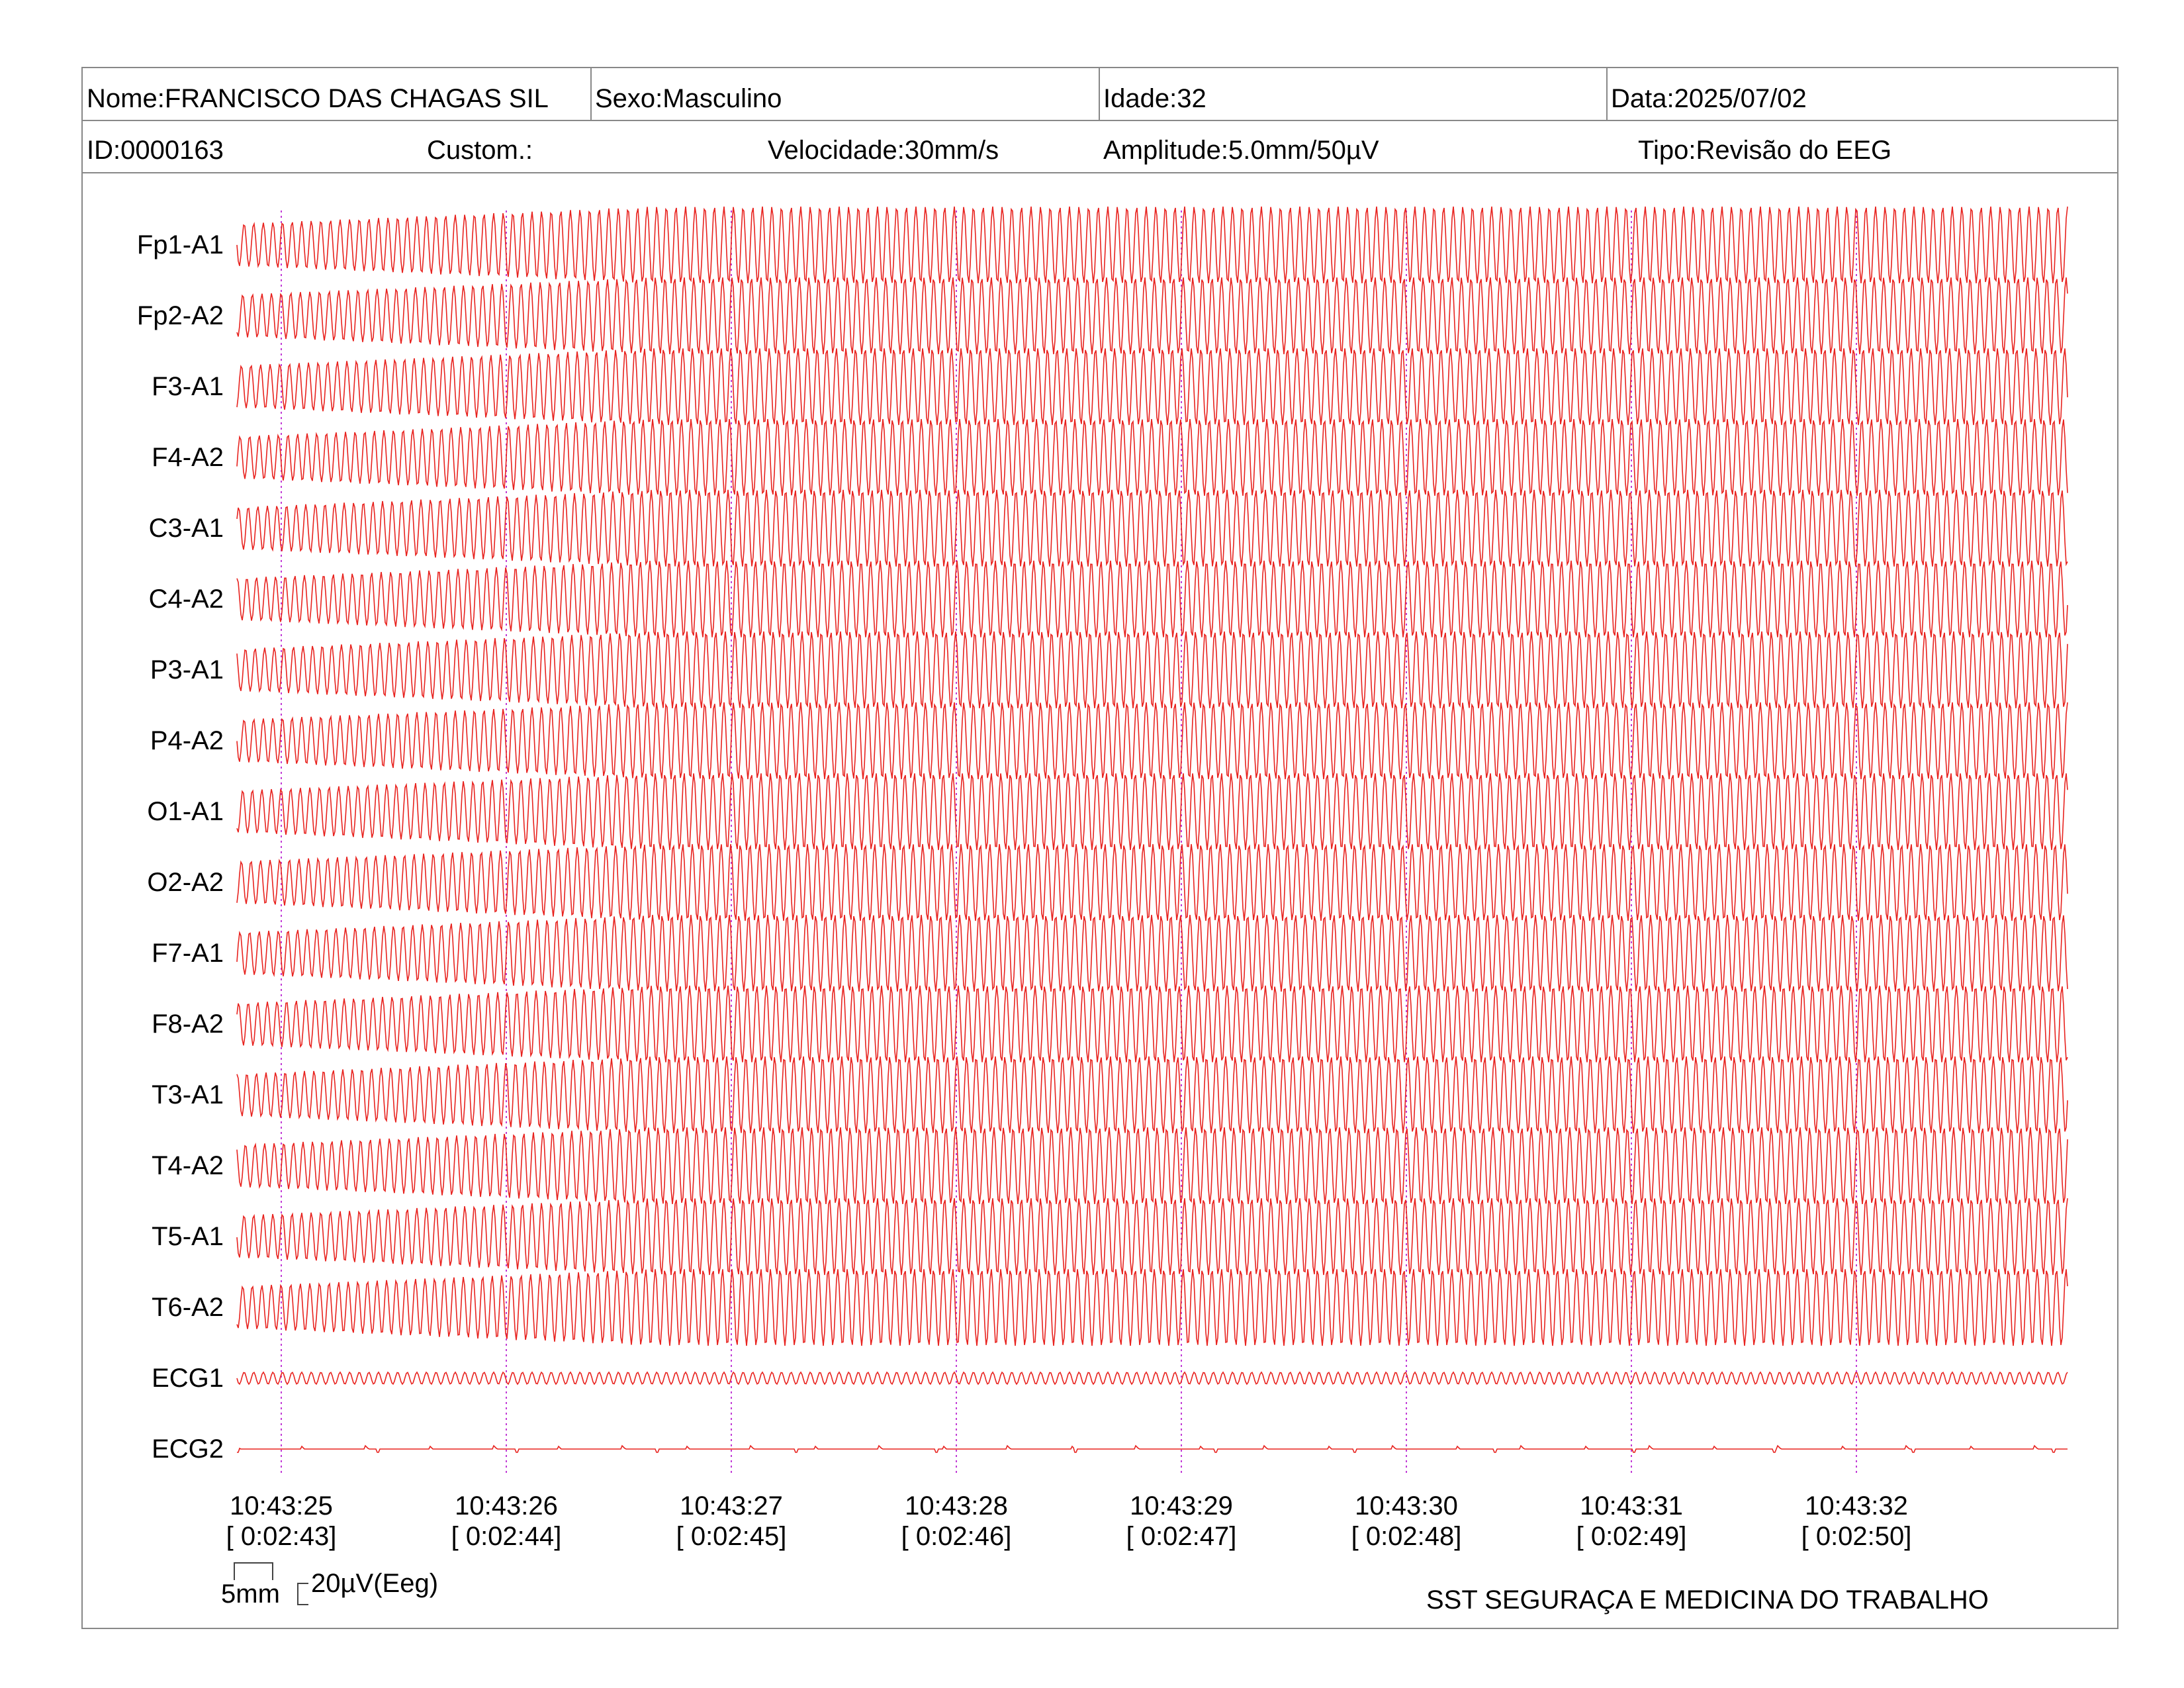  I want to click on speed-setting: Velocidade:30mm/s, so click(883, 150).